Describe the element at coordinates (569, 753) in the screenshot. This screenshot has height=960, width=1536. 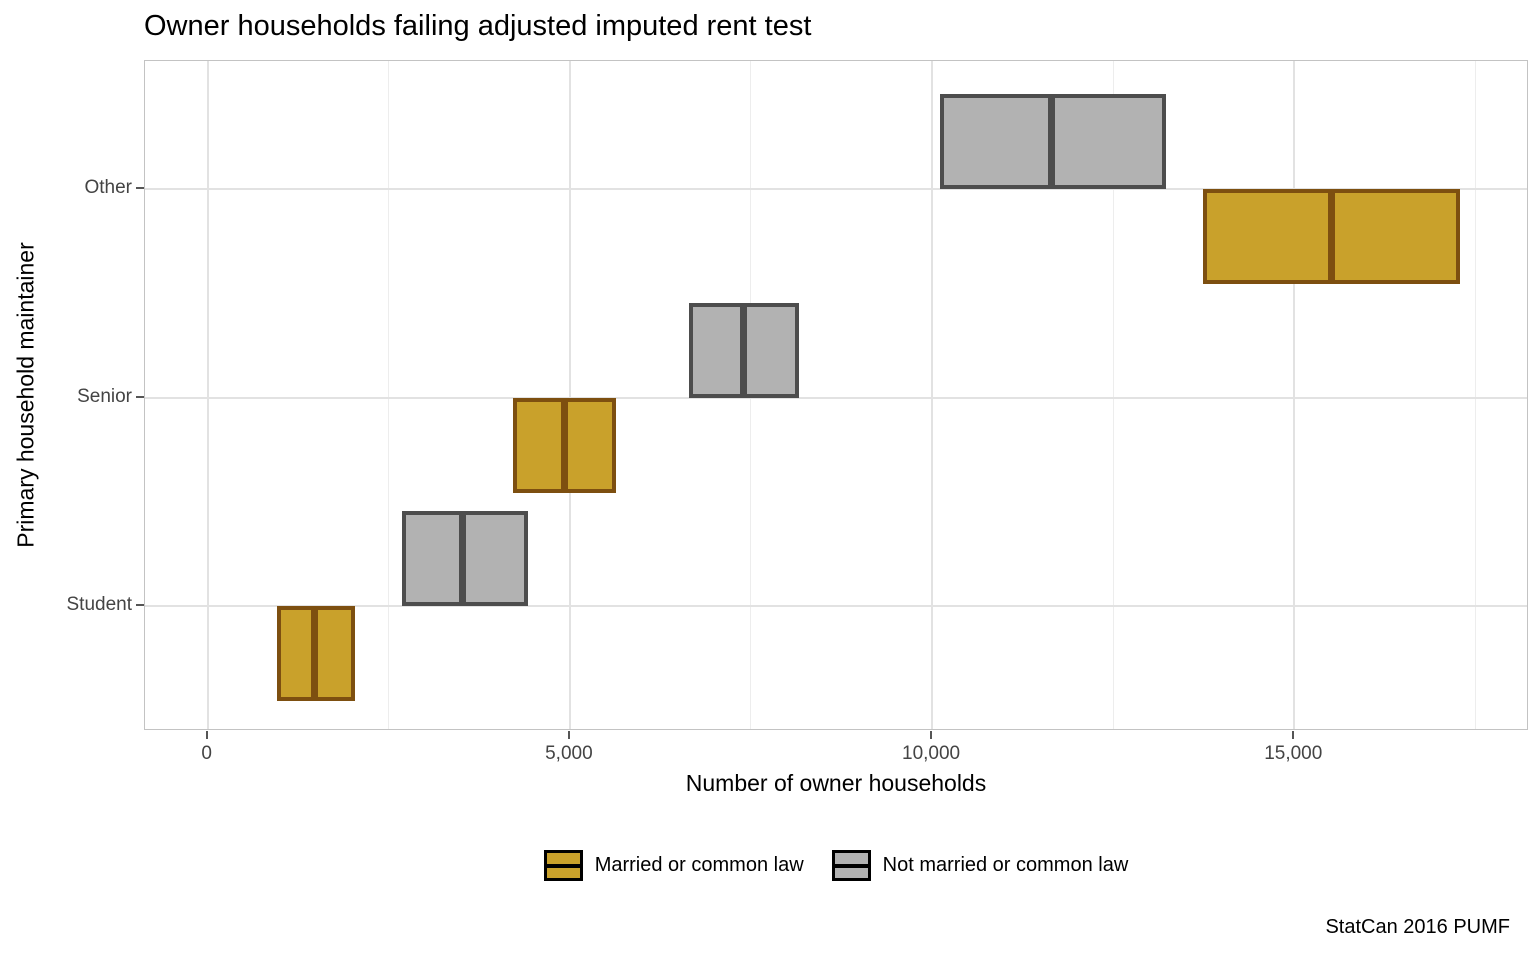
I see `x-axis-tick-label: 5,000` at that location.